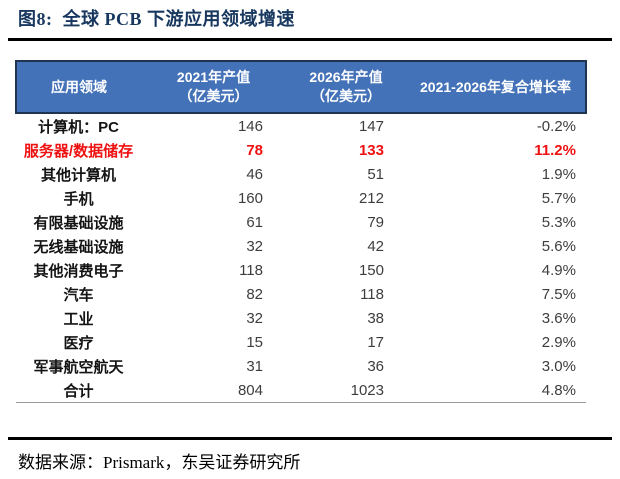  I want to click on value-cagr: 7.5%, so click(558, 294).